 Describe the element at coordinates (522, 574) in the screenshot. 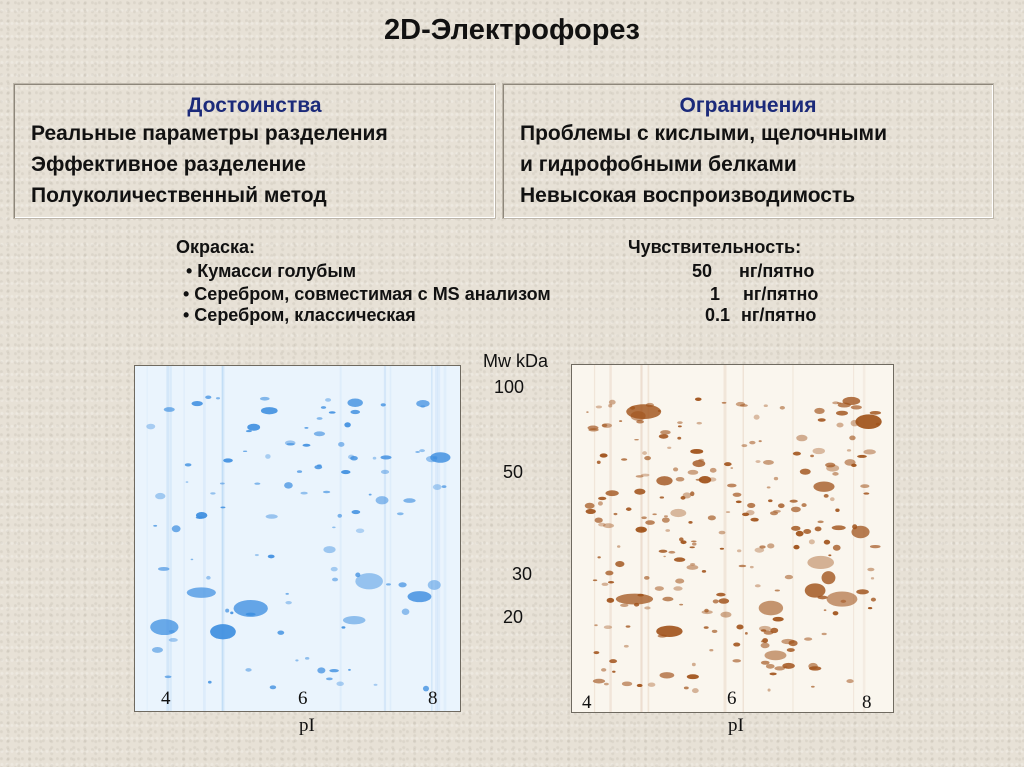

I see `mw-tick: 30` at that location.